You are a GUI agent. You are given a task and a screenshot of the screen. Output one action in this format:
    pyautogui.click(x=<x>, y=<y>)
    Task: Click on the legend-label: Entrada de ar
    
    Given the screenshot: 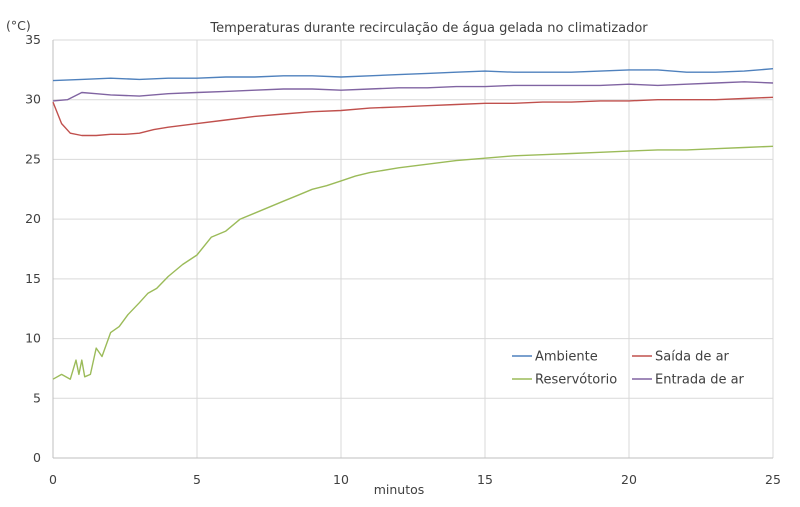 What is the action you would take?
    pyautogui.click(x=700, y=380)
    